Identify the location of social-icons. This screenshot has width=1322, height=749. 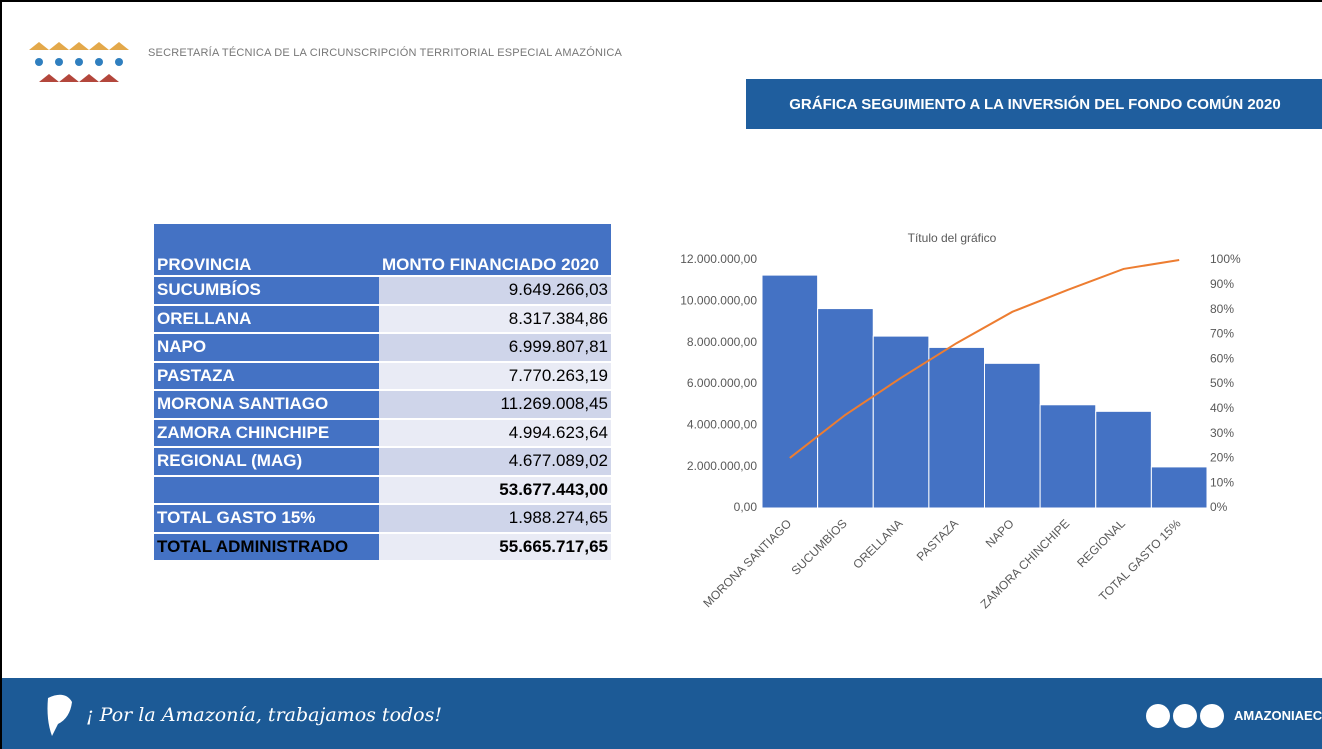
(1185, 716).